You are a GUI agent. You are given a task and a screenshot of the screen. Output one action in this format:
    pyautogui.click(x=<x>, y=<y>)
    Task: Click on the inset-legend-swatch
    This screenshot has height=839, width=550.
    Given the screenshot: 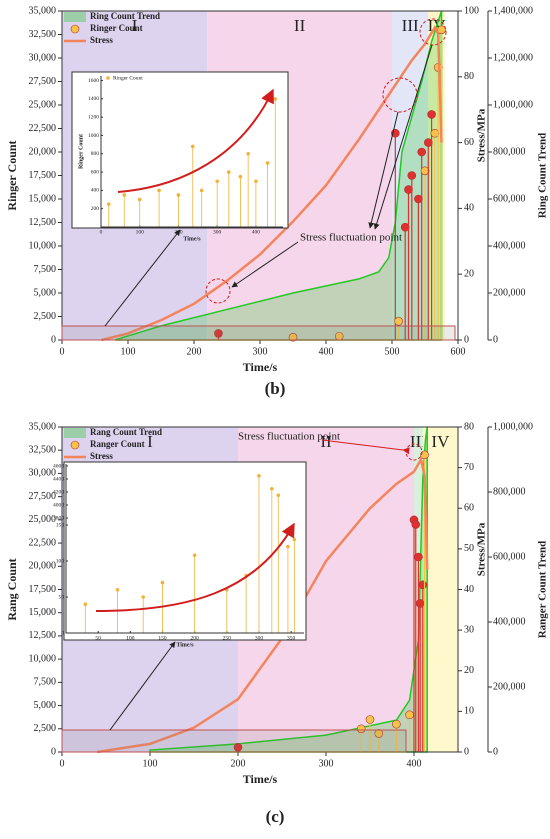 What is the action you would take?
    pyautogui.click(x=108, y=78)
    